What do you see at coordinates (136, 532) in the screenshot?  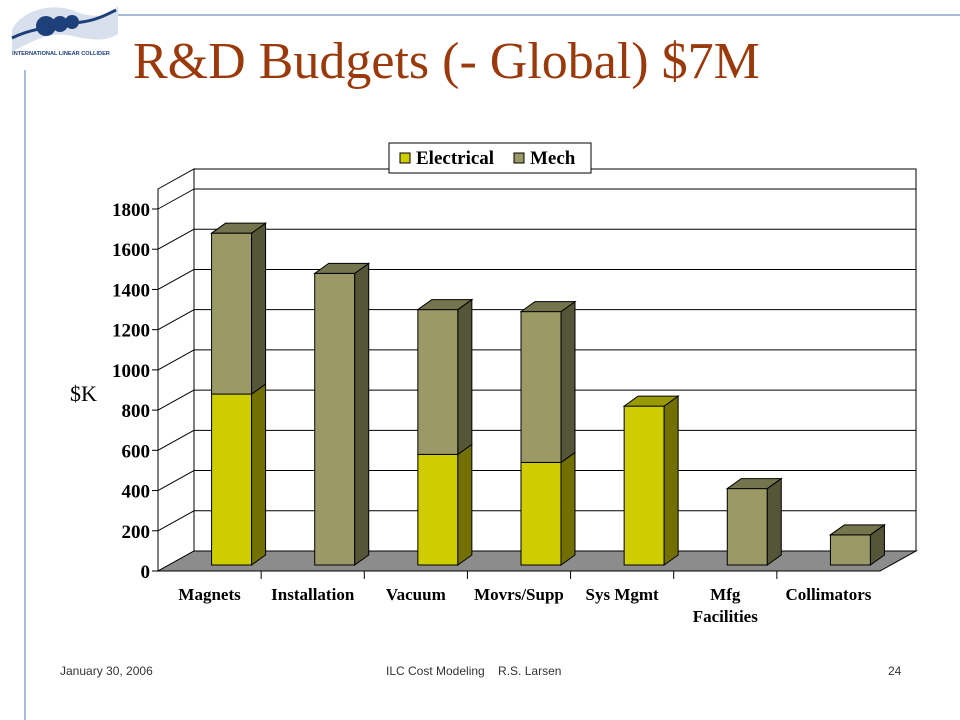 I see `y-tick-label: 200` at bounding box center [136, 532].